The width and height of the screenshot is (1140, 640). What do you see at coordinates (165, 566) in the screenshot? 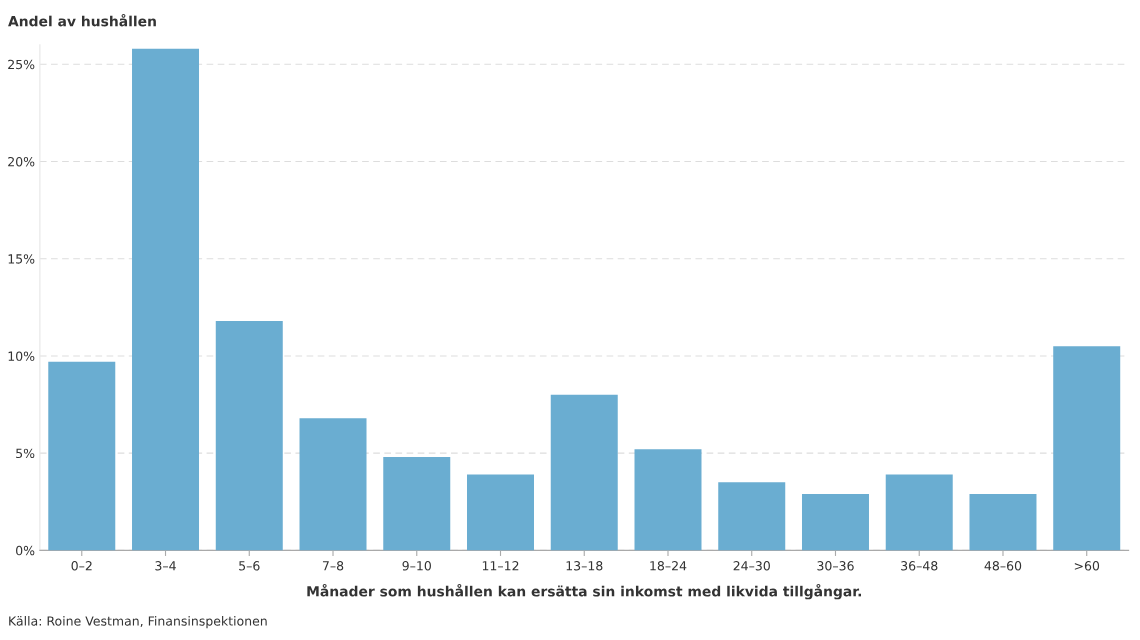
I see `x-tick-label: 3–4` at bounding box center [165, 566].